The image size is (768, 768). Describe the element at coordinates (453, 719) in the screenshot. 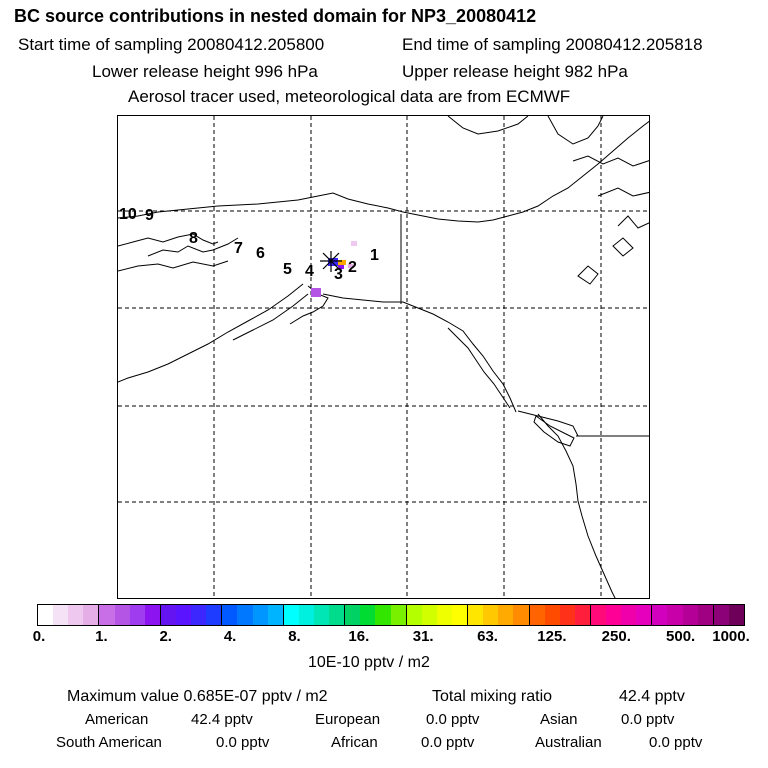

I see `european-value: 0.0 pptv` at that location.